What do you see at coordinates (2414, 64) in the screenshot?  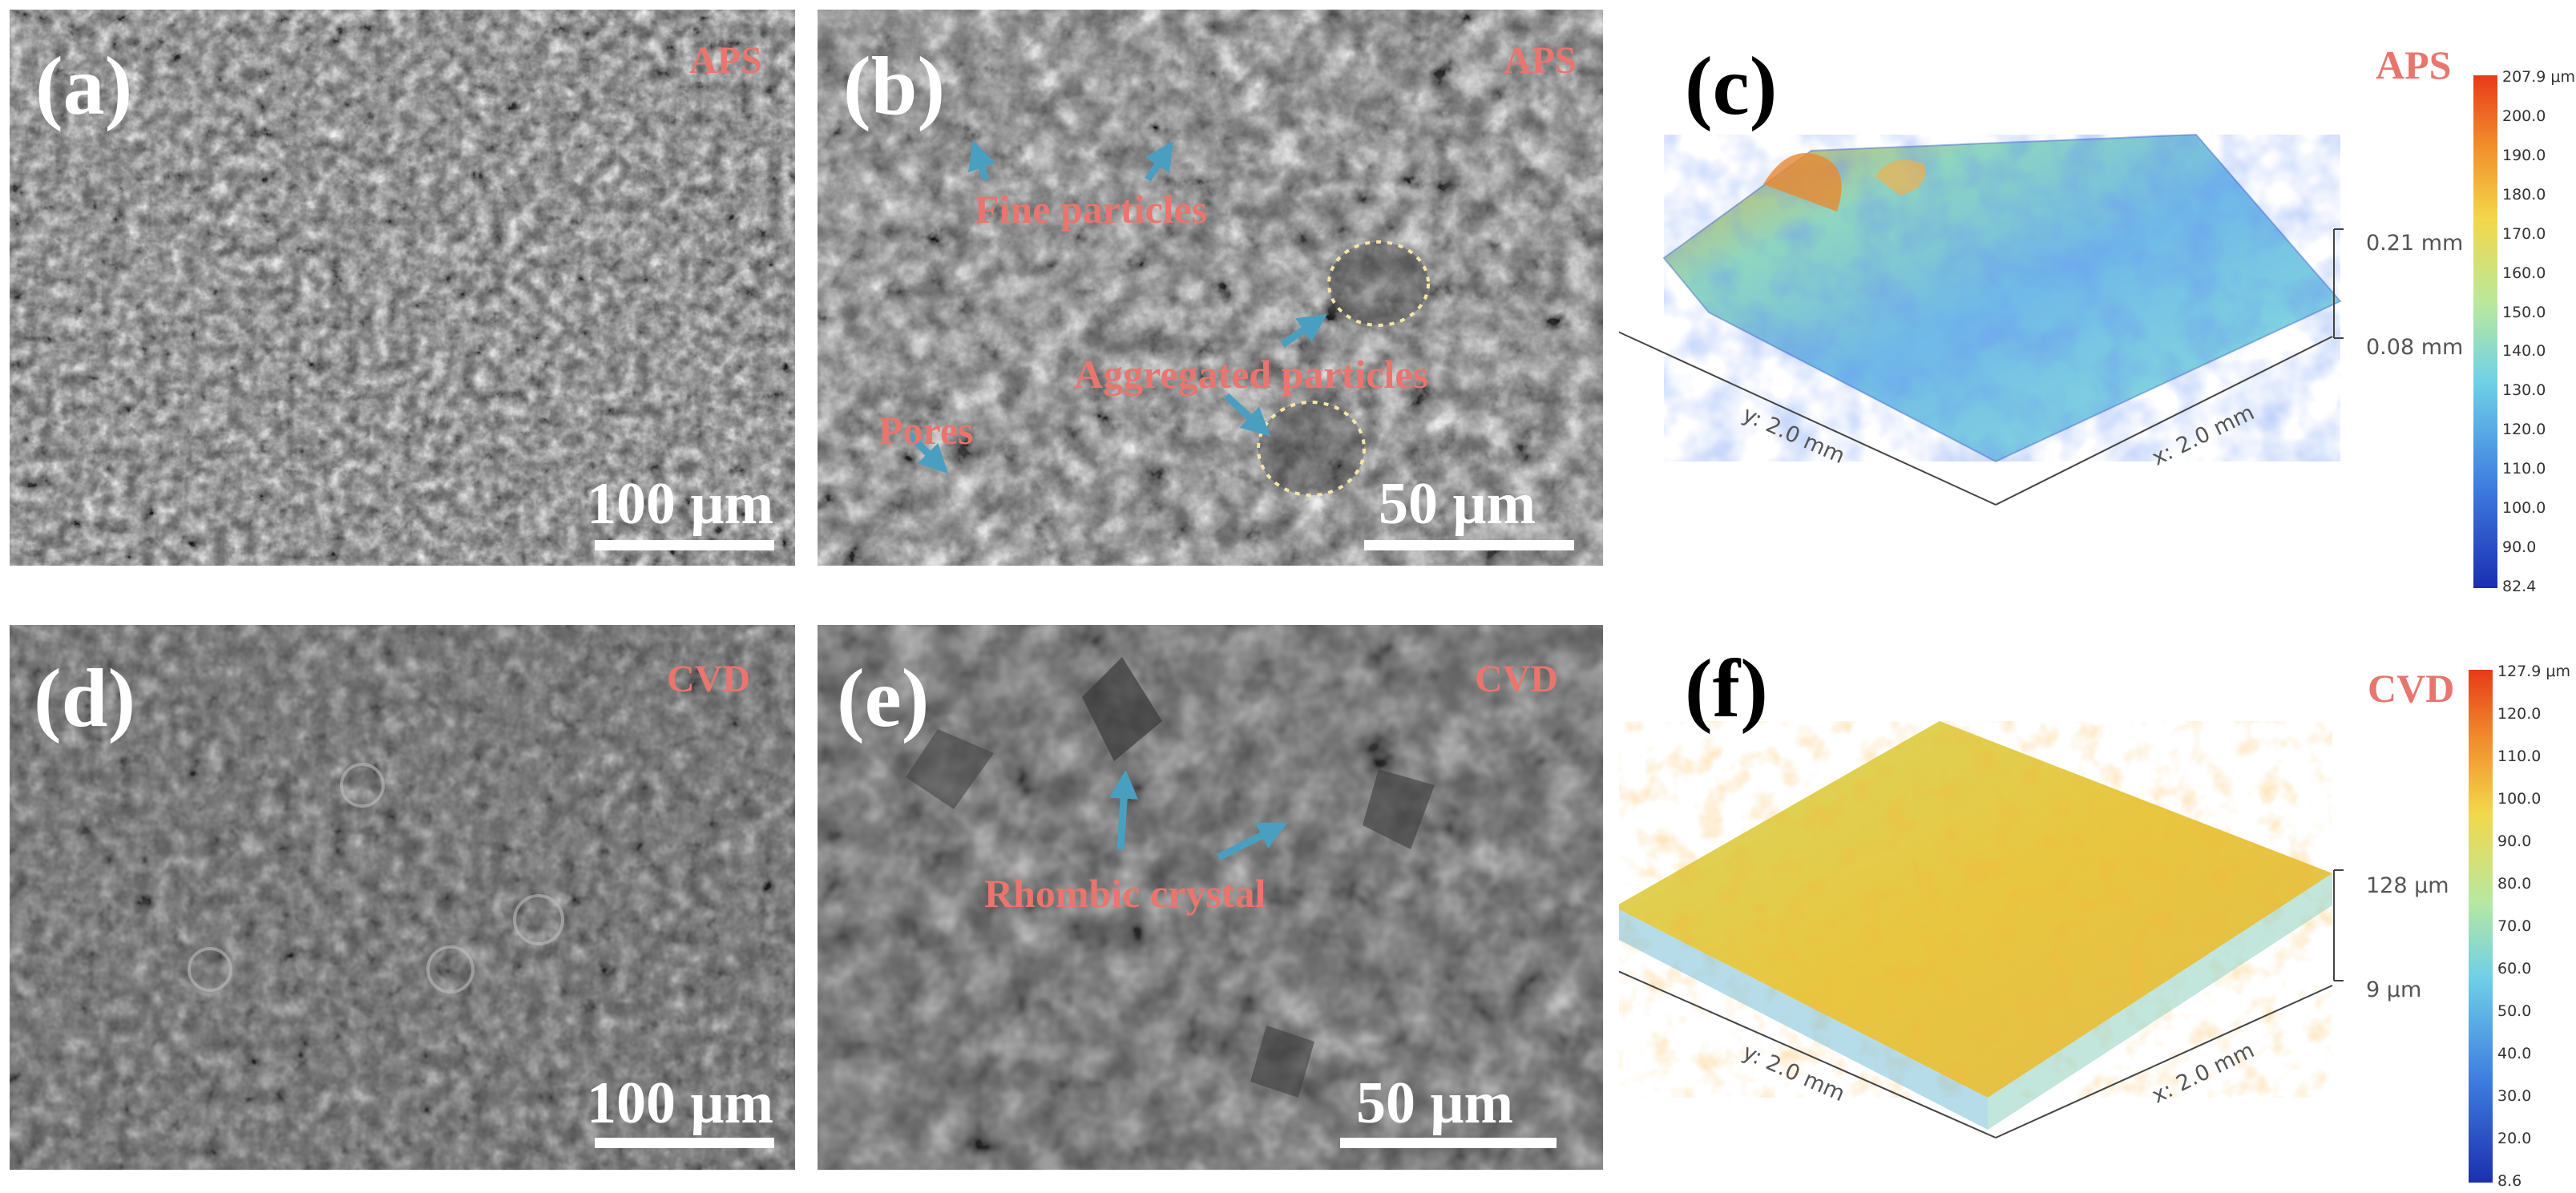 I see `sample-tag-c: APS` at bounding box center [2414, 64].